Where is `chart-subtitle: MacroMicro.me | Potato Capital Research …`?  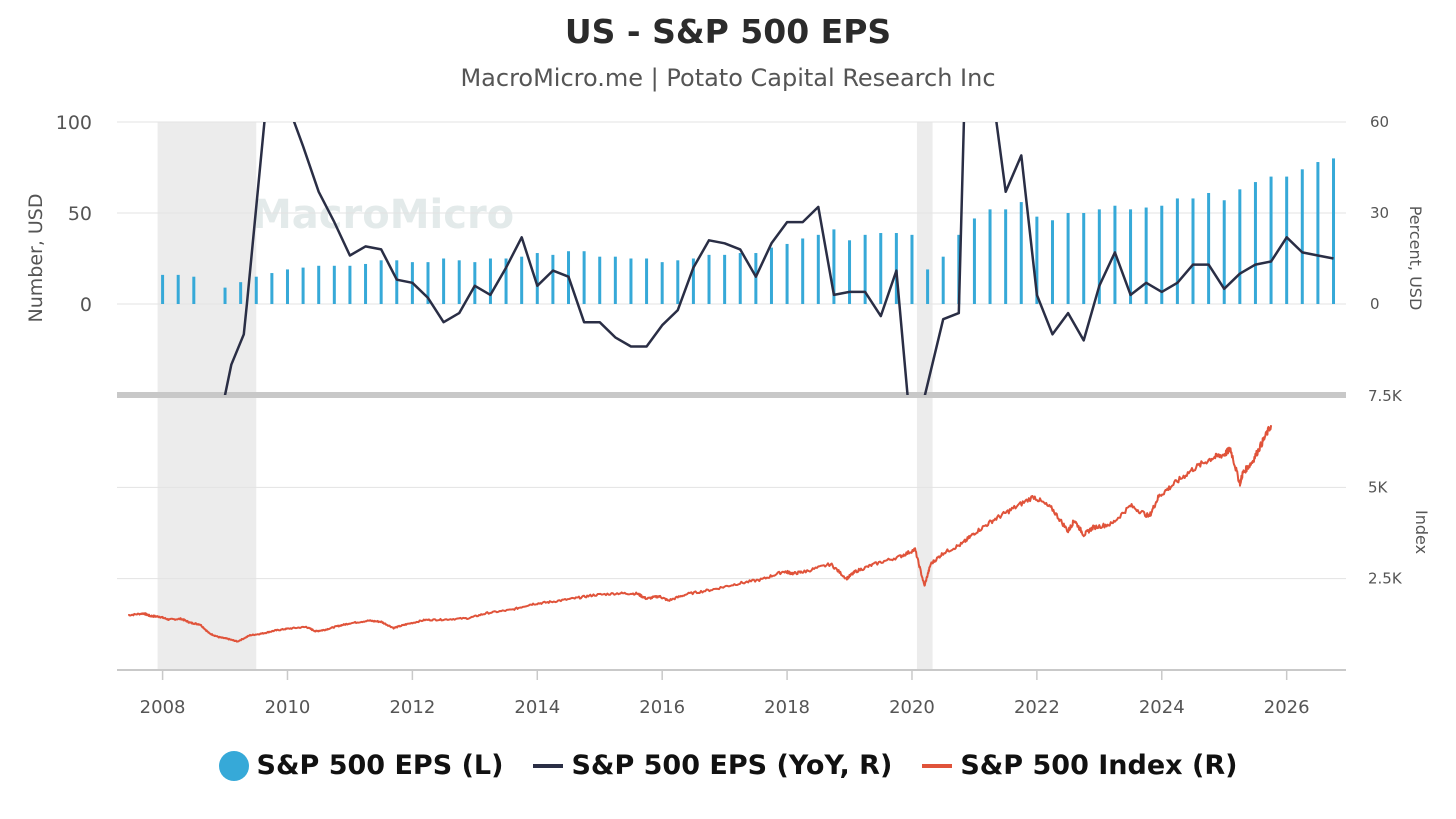
chart-subtitle: MacroMicro.me | Potato Capital Research … is located at coordinates (728, 78).